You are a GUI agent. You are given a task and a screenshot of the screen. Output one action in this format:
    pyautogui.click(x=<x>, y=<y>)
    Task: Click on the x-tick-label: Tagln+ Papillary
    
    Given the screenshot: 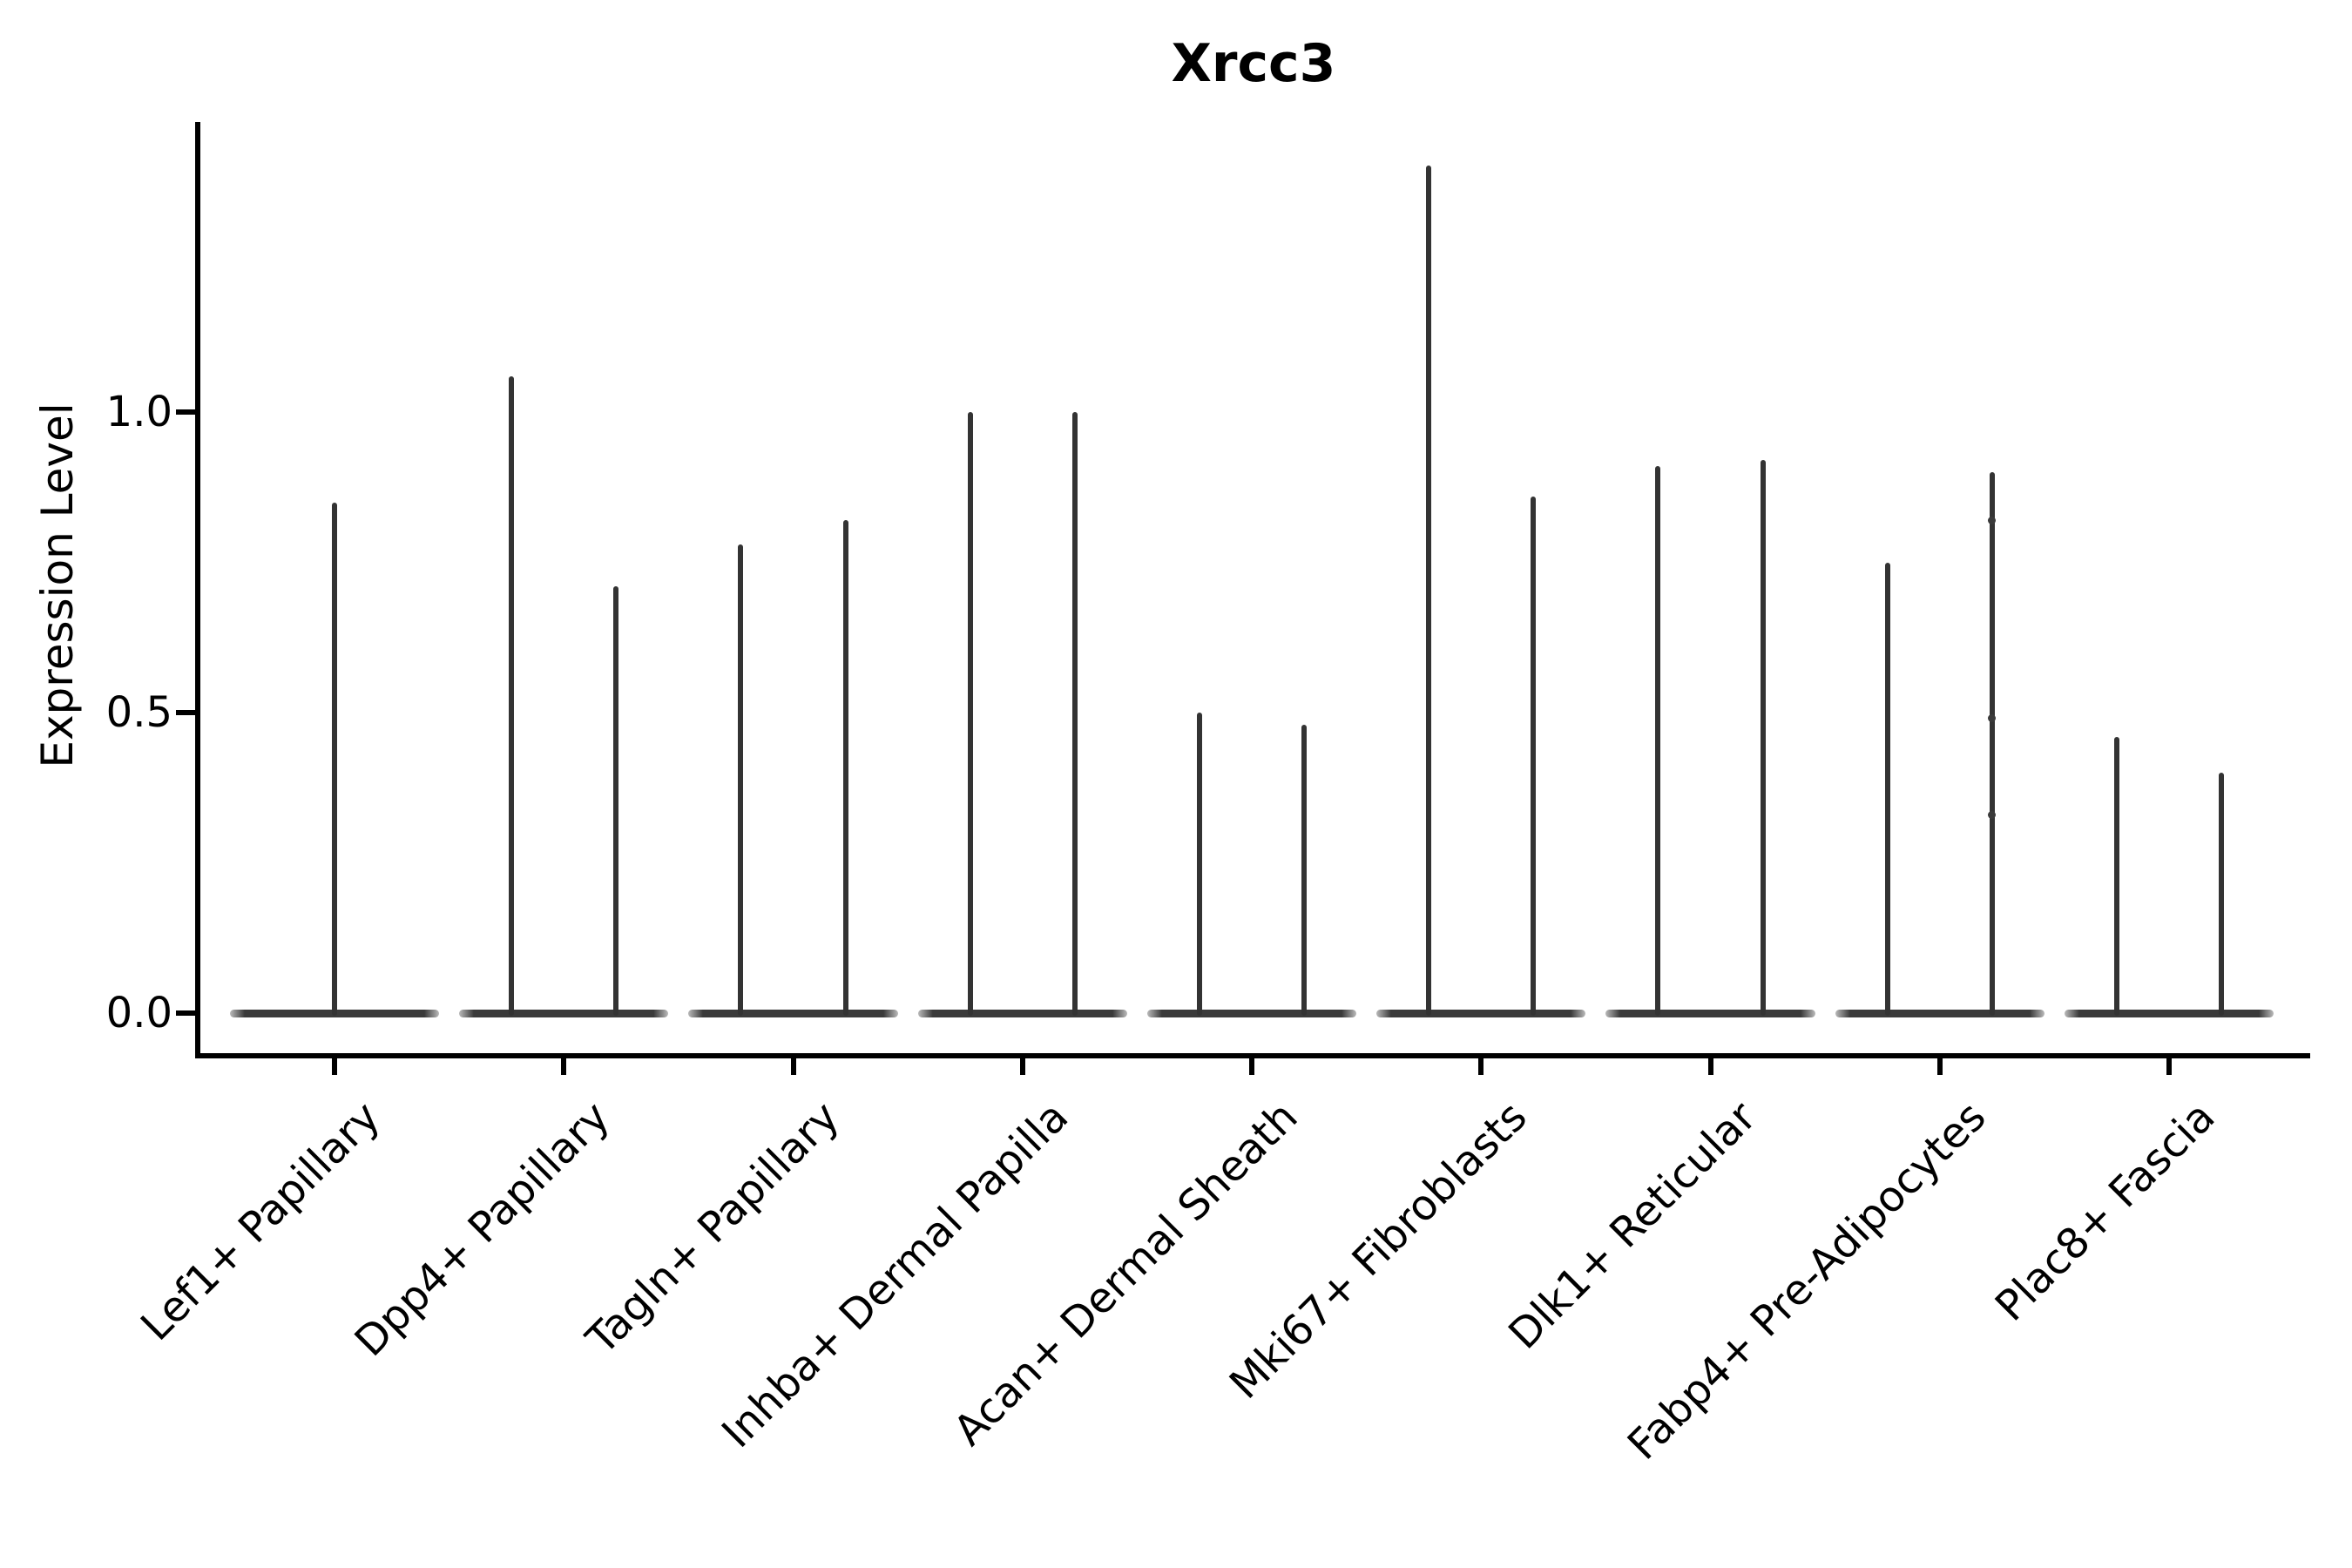 What is the action you would take?
    pyautogui.click(x=713, y=1228)
    